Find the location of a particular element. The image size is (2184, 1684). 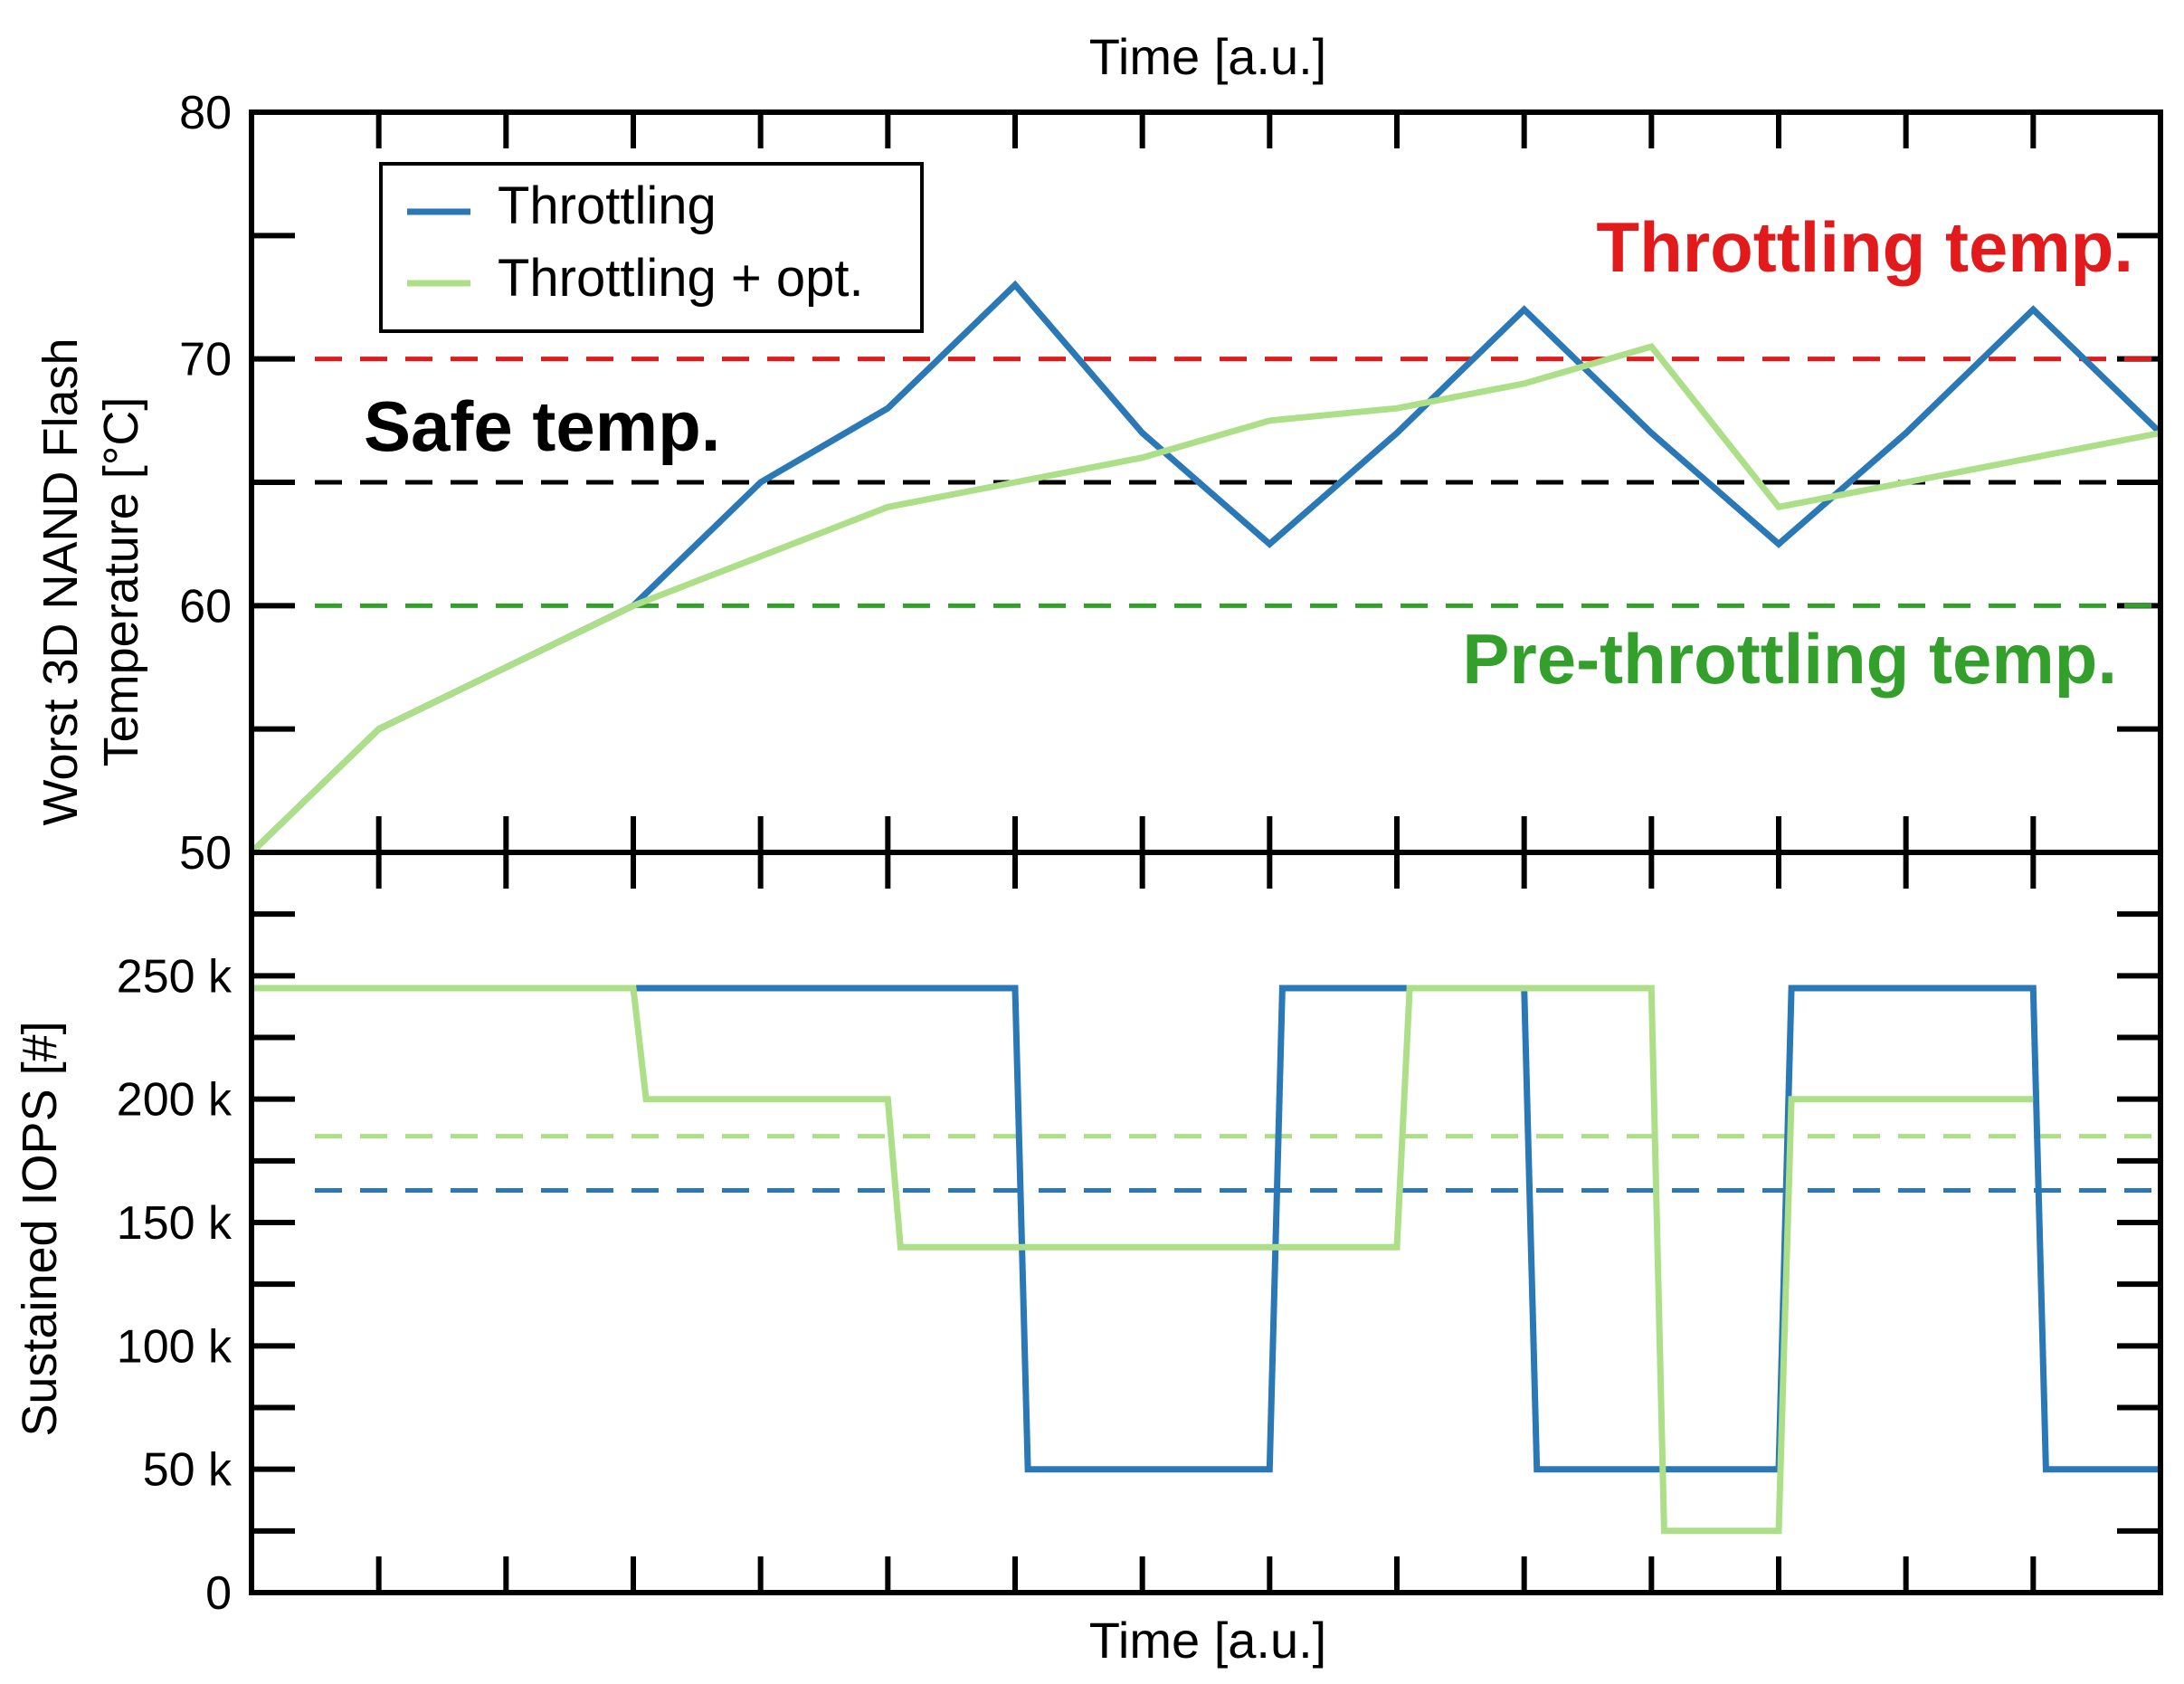

y-tick-label: 100 k is located at coordinates (175, 1346).